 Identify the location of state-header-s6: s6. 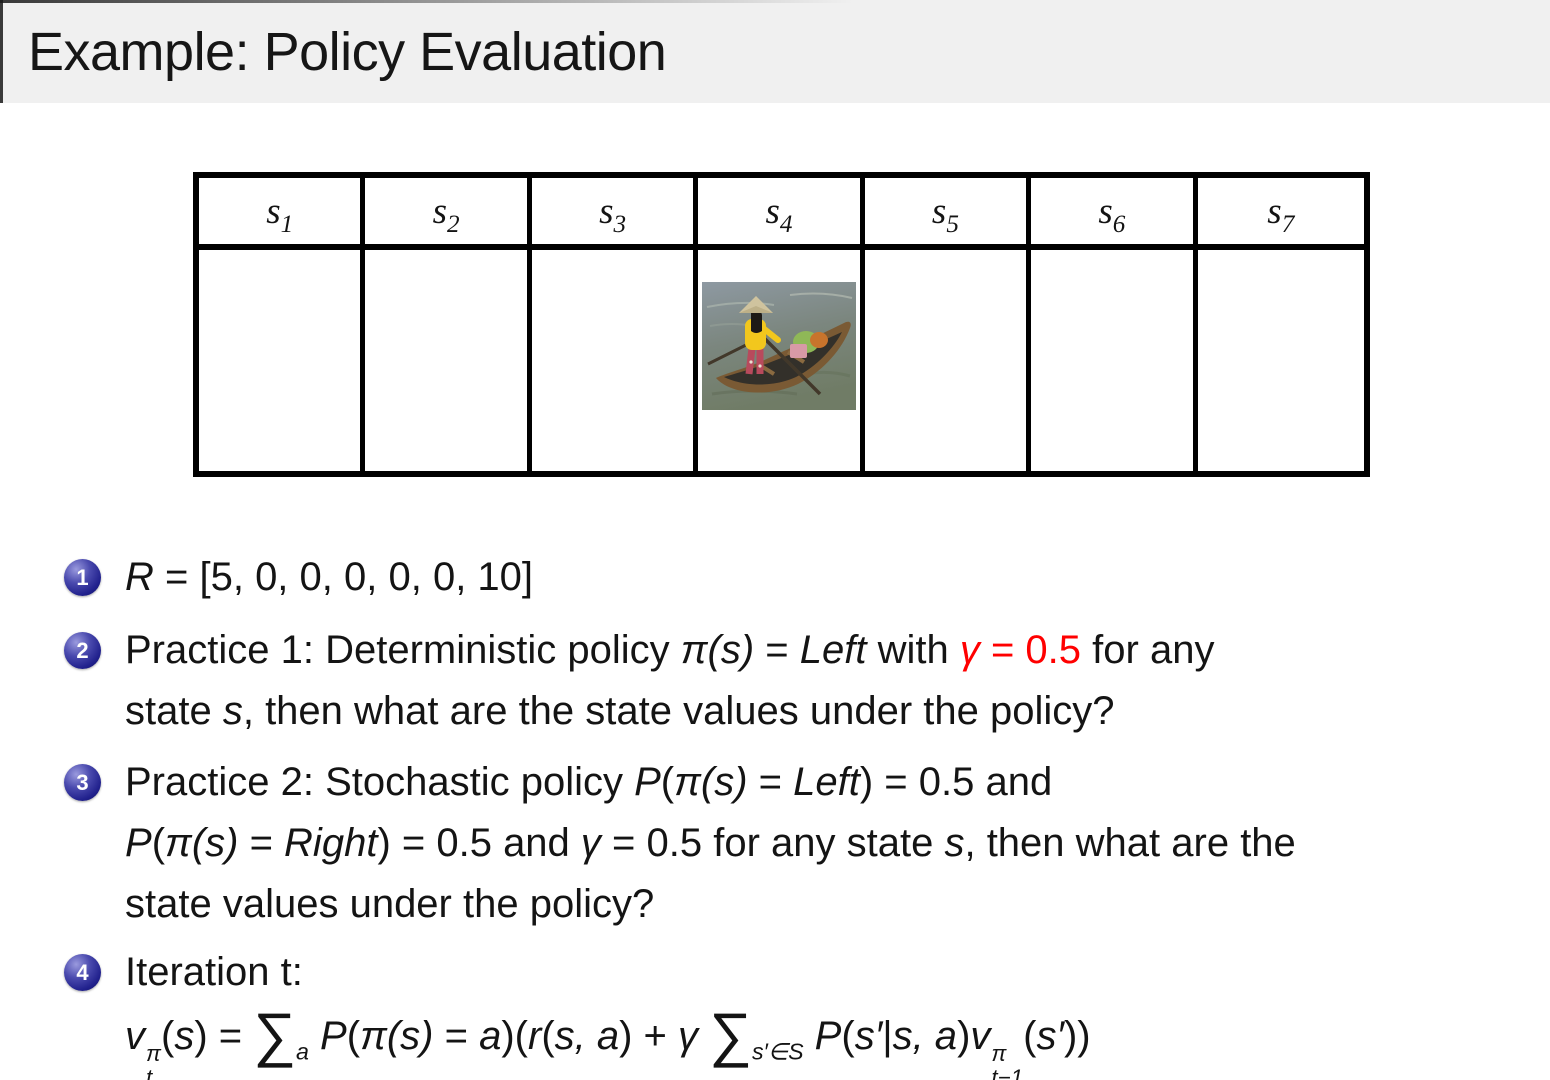
(1114, 214).